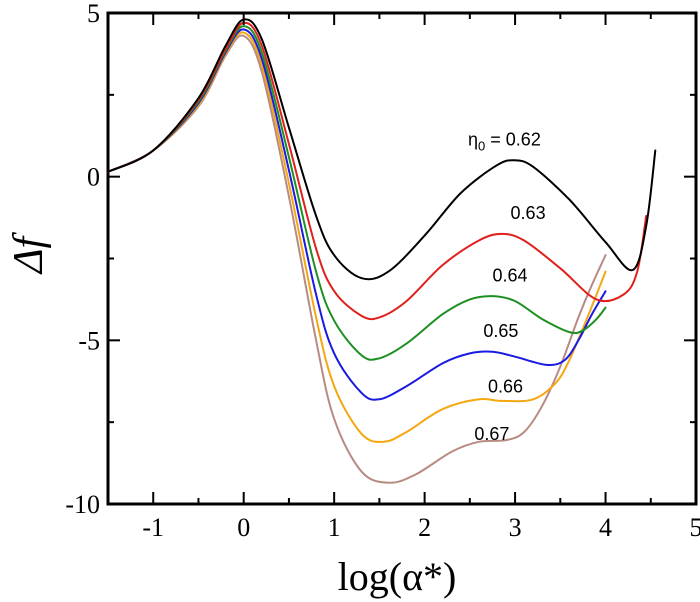  I want to click on x-axis-title: log(α*), so click(397, 576).